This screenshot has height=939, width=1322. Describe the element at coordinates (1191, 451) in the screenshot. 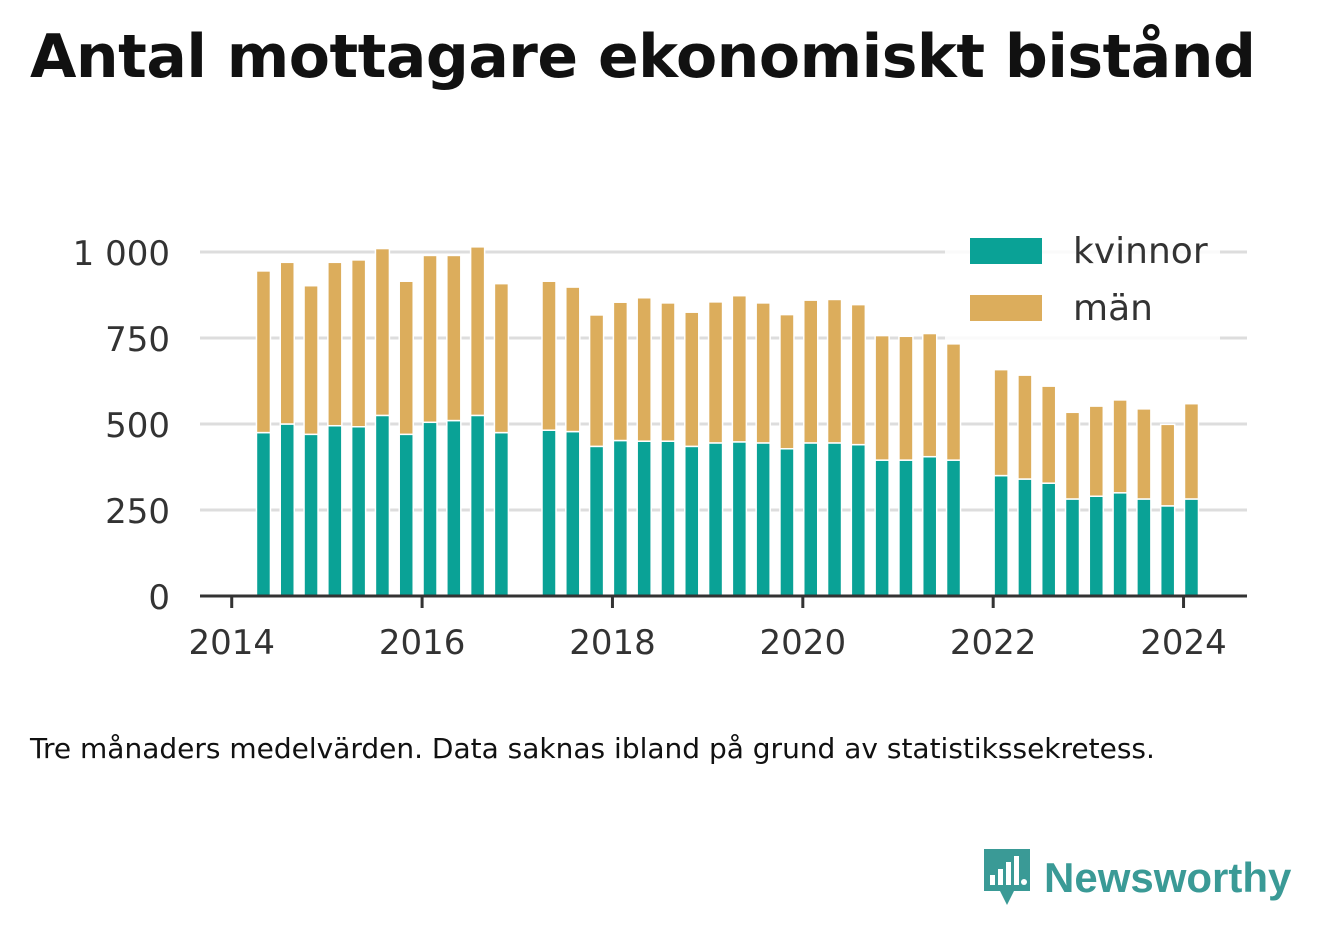

I see `bar-män-2024-02` at that location.